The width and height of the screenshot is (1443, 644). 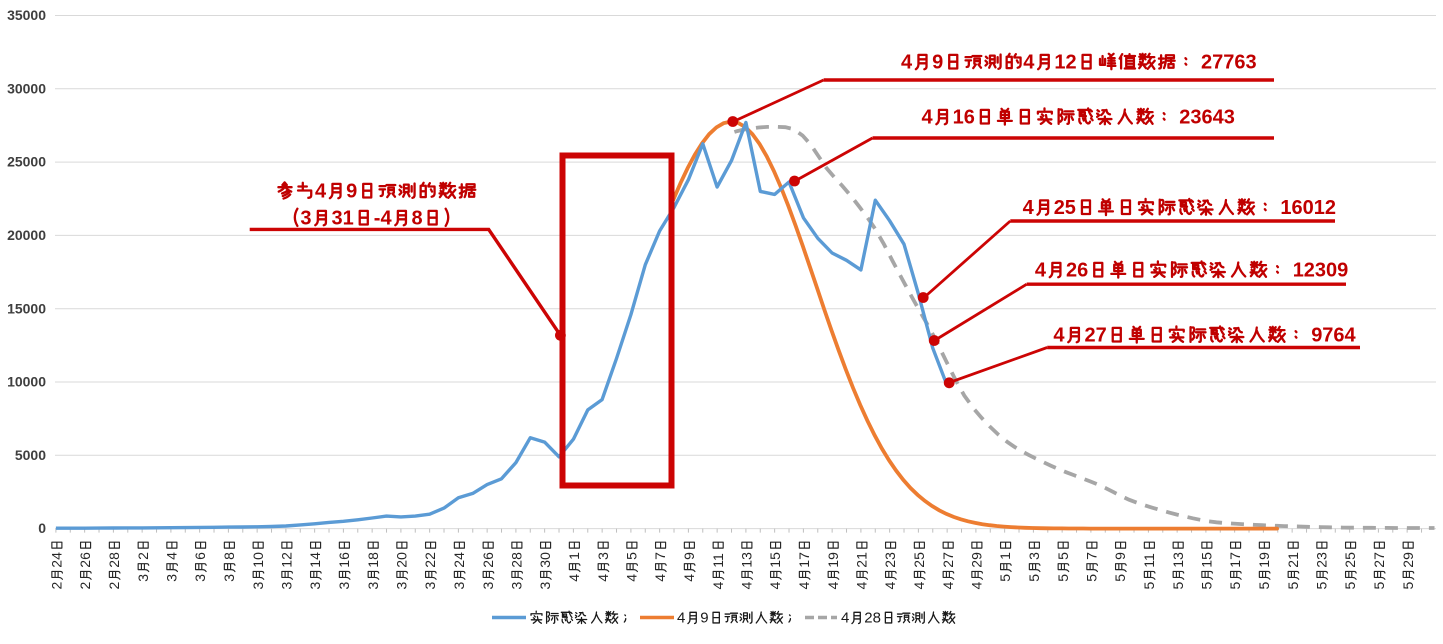 What do you see at coordinates (1207, 117) in the screenshot?
I see `svg-text: 23643` at bounding box center [1207, 117].